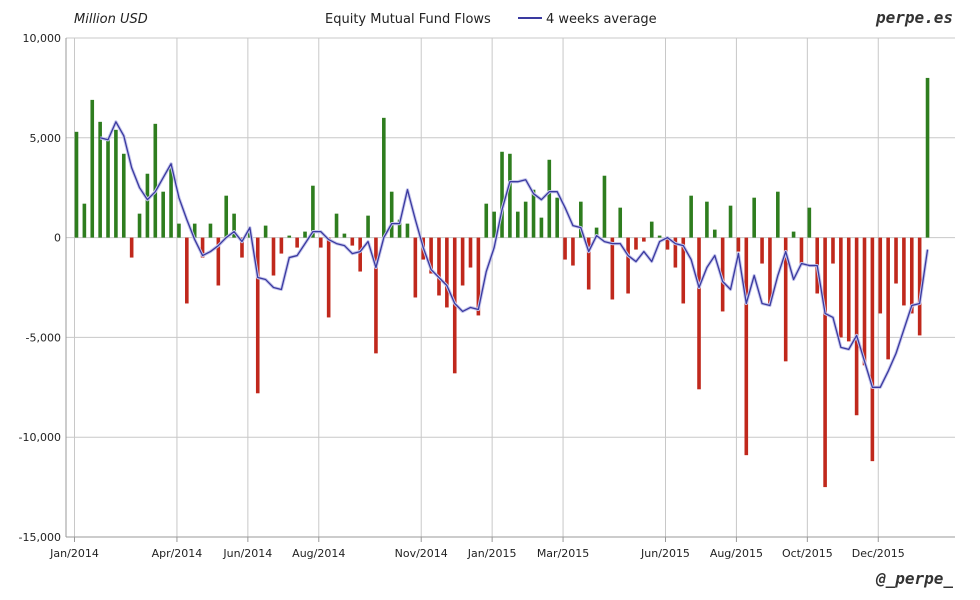 Image resolution: width=980 pixels, height=600 pixels. I want to click on brand-label: perpe.es, so click(914, 17).